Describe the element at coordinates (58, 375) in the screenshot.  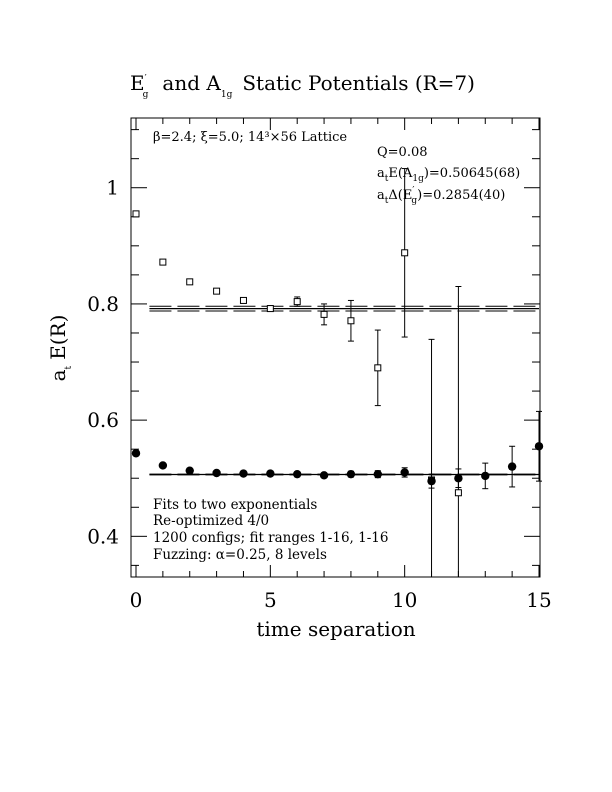
I see `ylabel-a: a` at that location.